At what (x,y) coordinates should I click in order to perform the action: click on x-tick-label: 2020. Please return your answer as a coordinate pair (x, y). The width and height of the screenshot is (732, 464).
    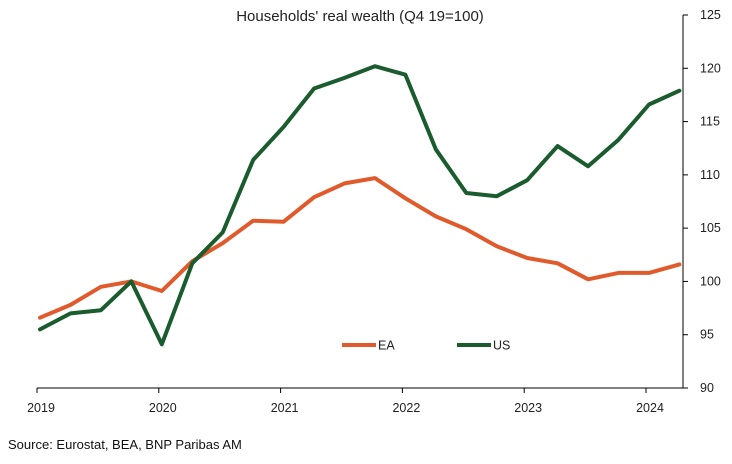
    Looking at the image, I should click on (163, 408).